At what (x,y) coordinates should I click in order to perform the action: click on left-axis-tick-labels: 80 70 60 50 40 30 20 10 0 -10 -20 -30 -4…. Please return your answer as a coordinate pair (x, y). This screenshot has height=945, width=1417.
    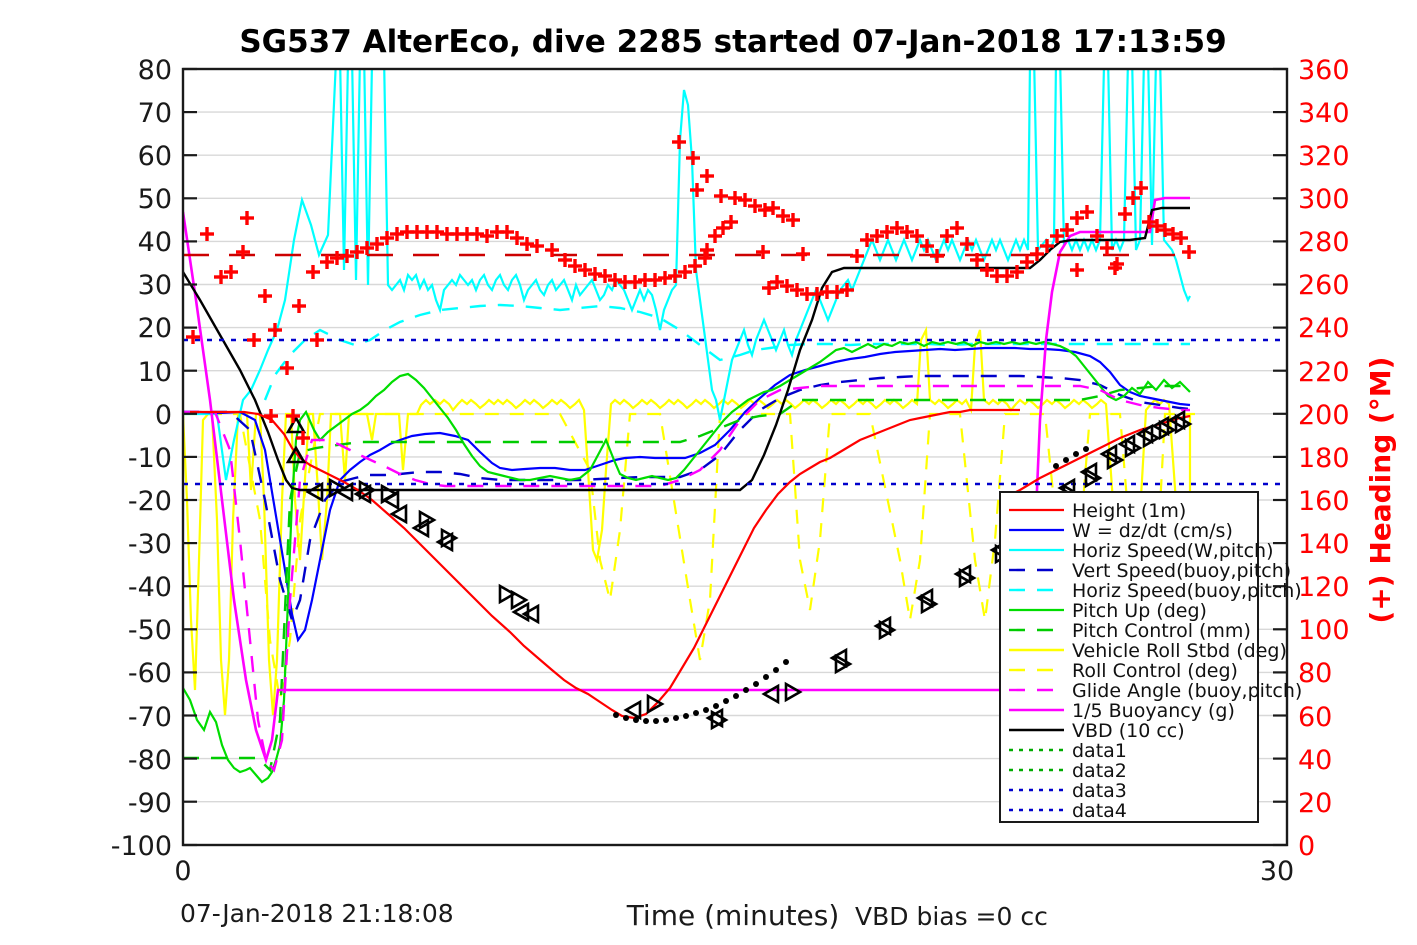
    Looking at the image, I should click on (141, 458).